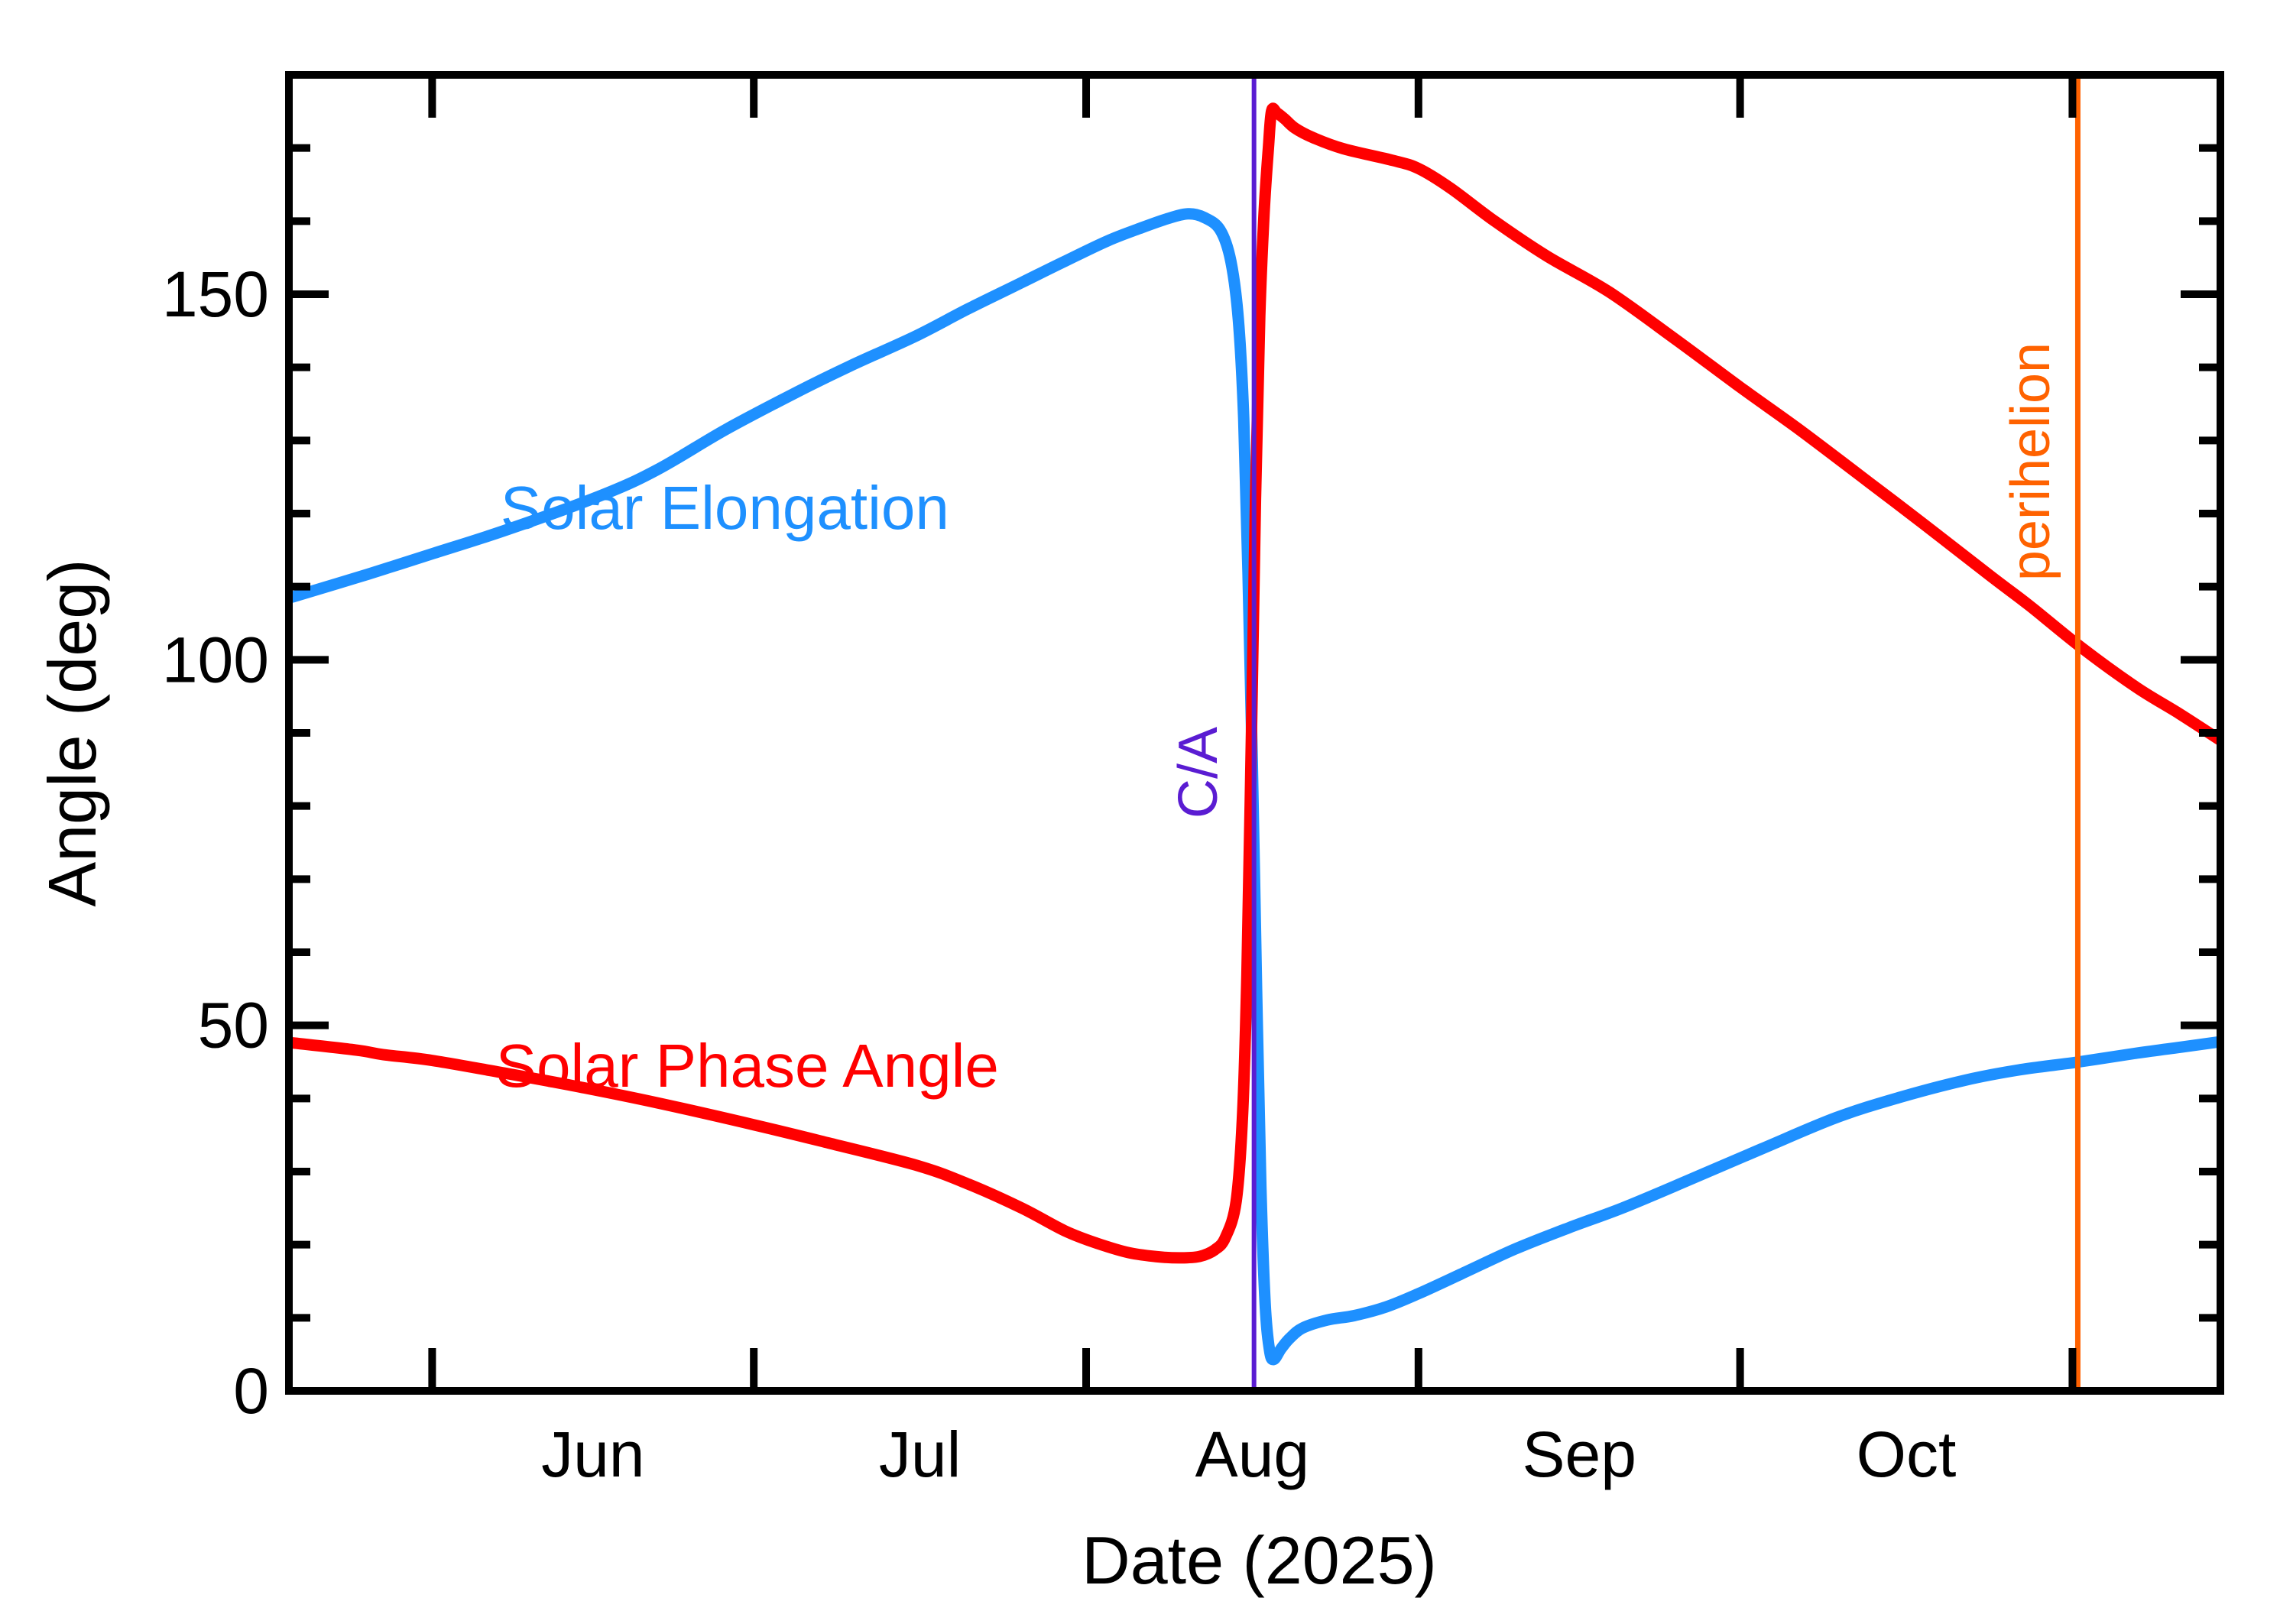 The image size is (2293, 1624). Describe the element at coordinates (2030, 462) in the screenshot. I see `perihelion-line-label: perihelion` at that location.